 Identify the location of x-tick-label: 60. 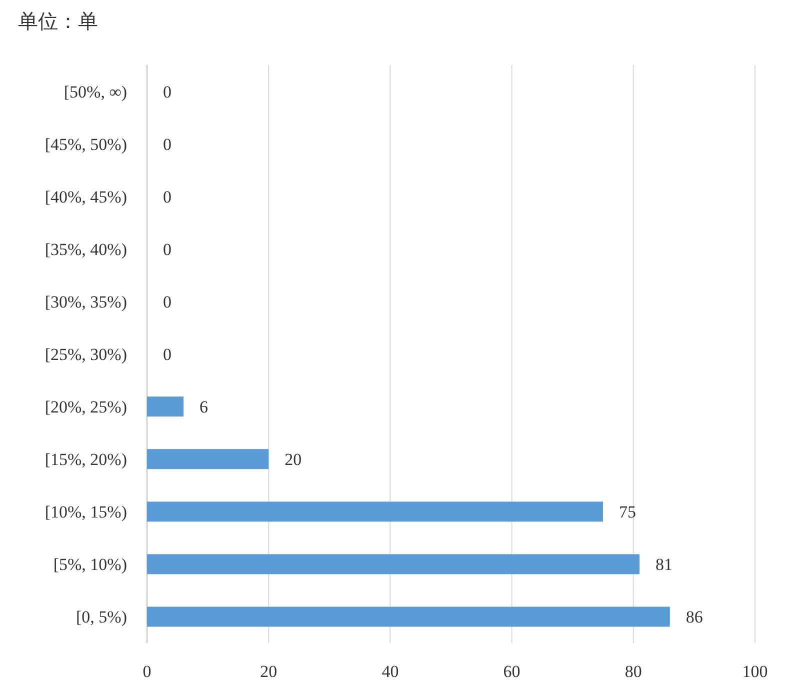
(511, 671).